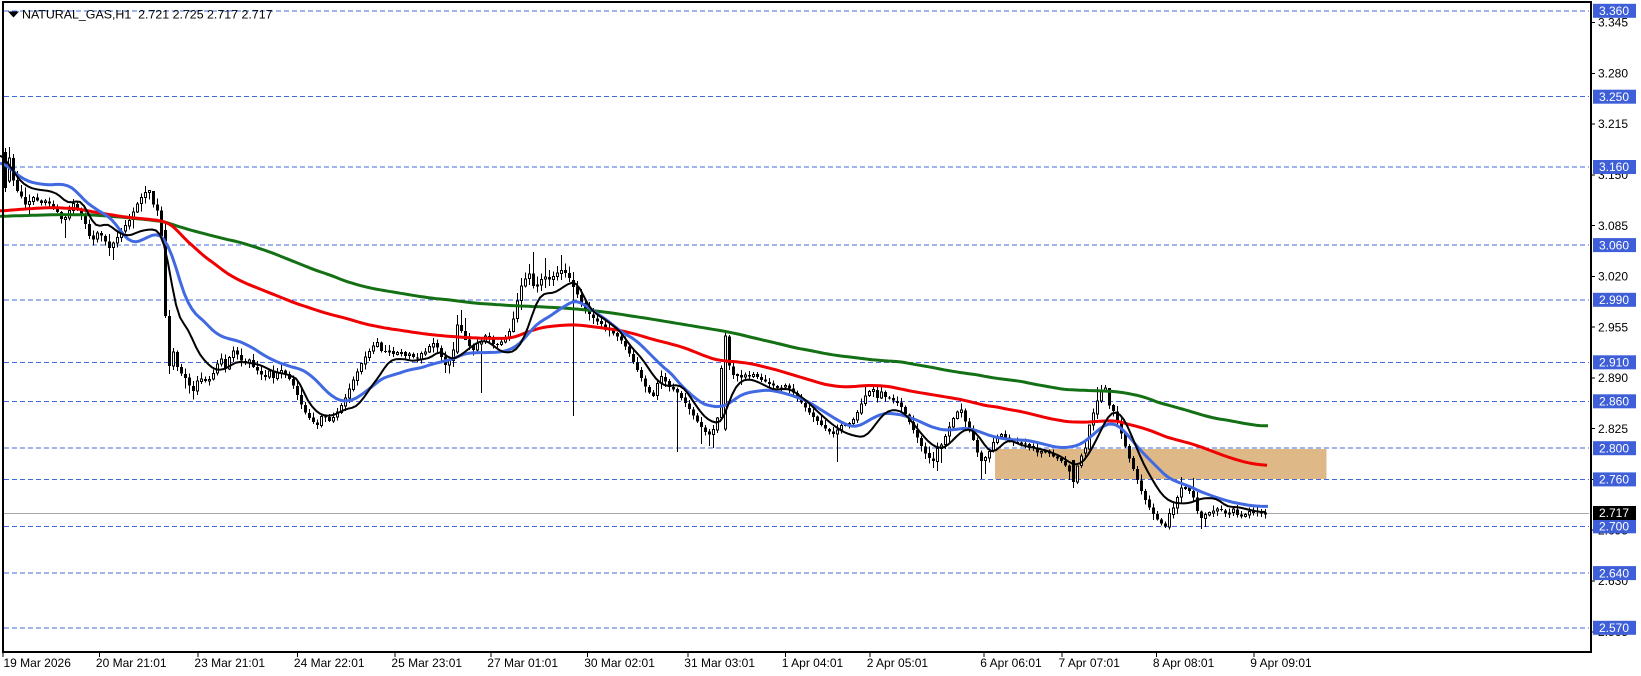 The image size is (1641, 676). I want to click on svg-text: 3.020, so click(1613, 277).